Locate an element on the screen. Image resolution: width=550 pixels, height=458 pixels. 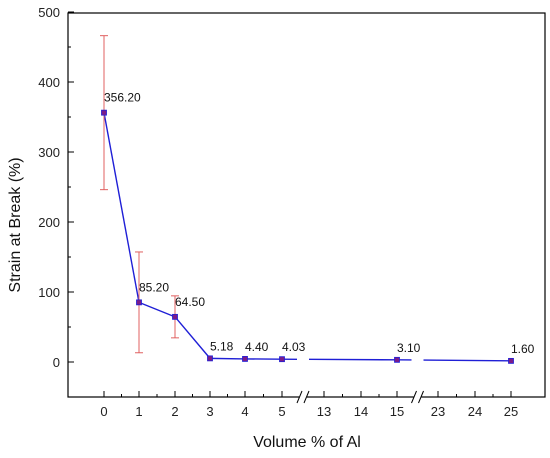
y-tick-label: 0 is located at coordinates (56, 362).